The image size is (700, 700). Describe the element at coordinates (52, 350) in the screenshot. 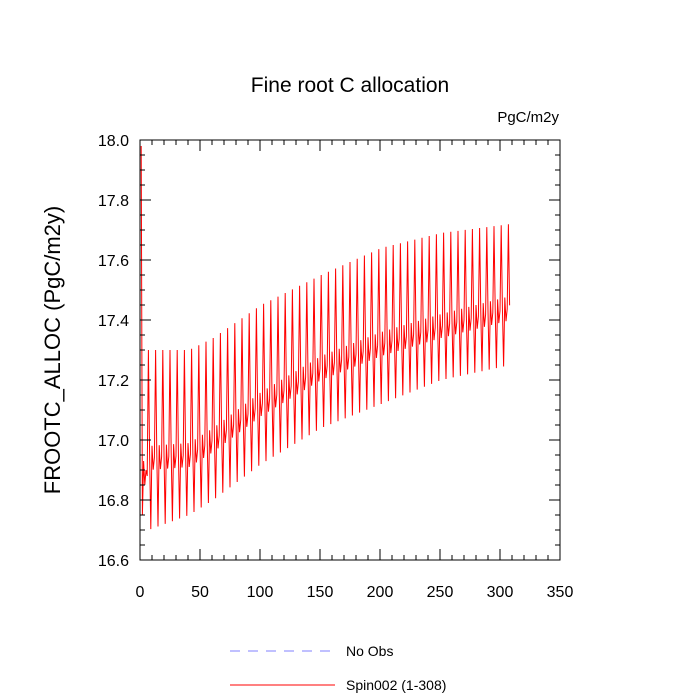

I see `y-axis-label: FROOTC_ALLOC (PgC/m2y)` at that location.